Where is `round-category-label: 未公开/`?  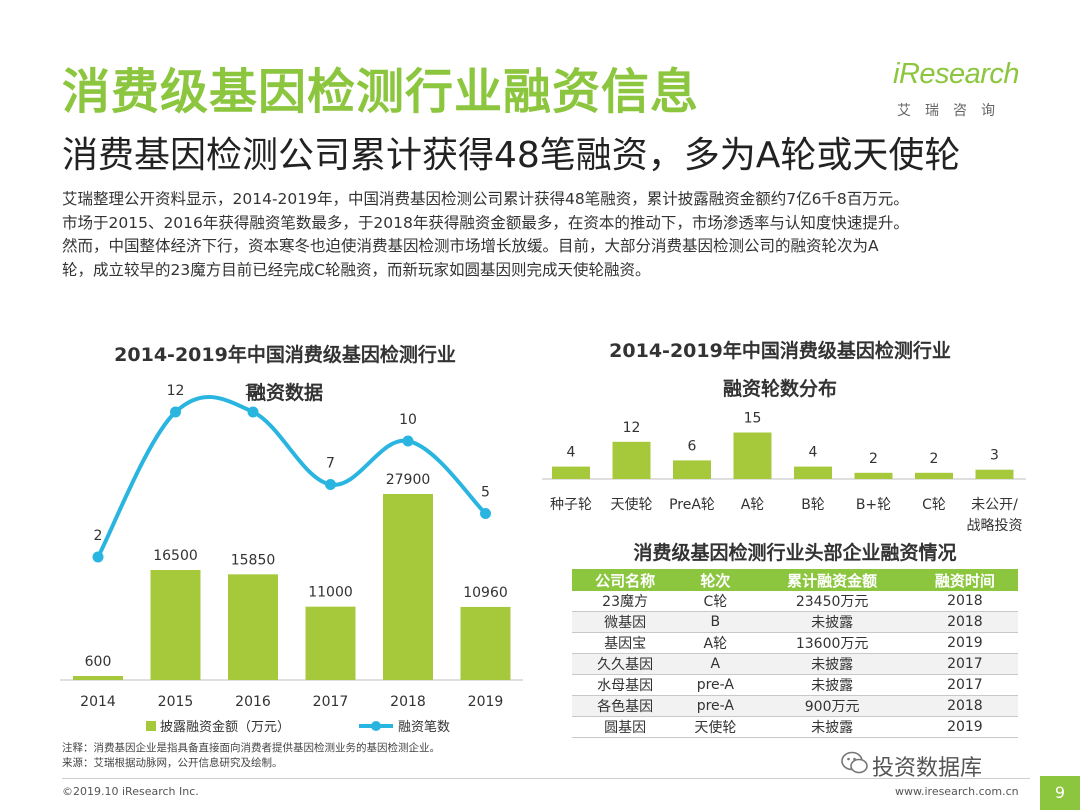 round-category-label: 未公开/ is located at coordinates (994, 505).